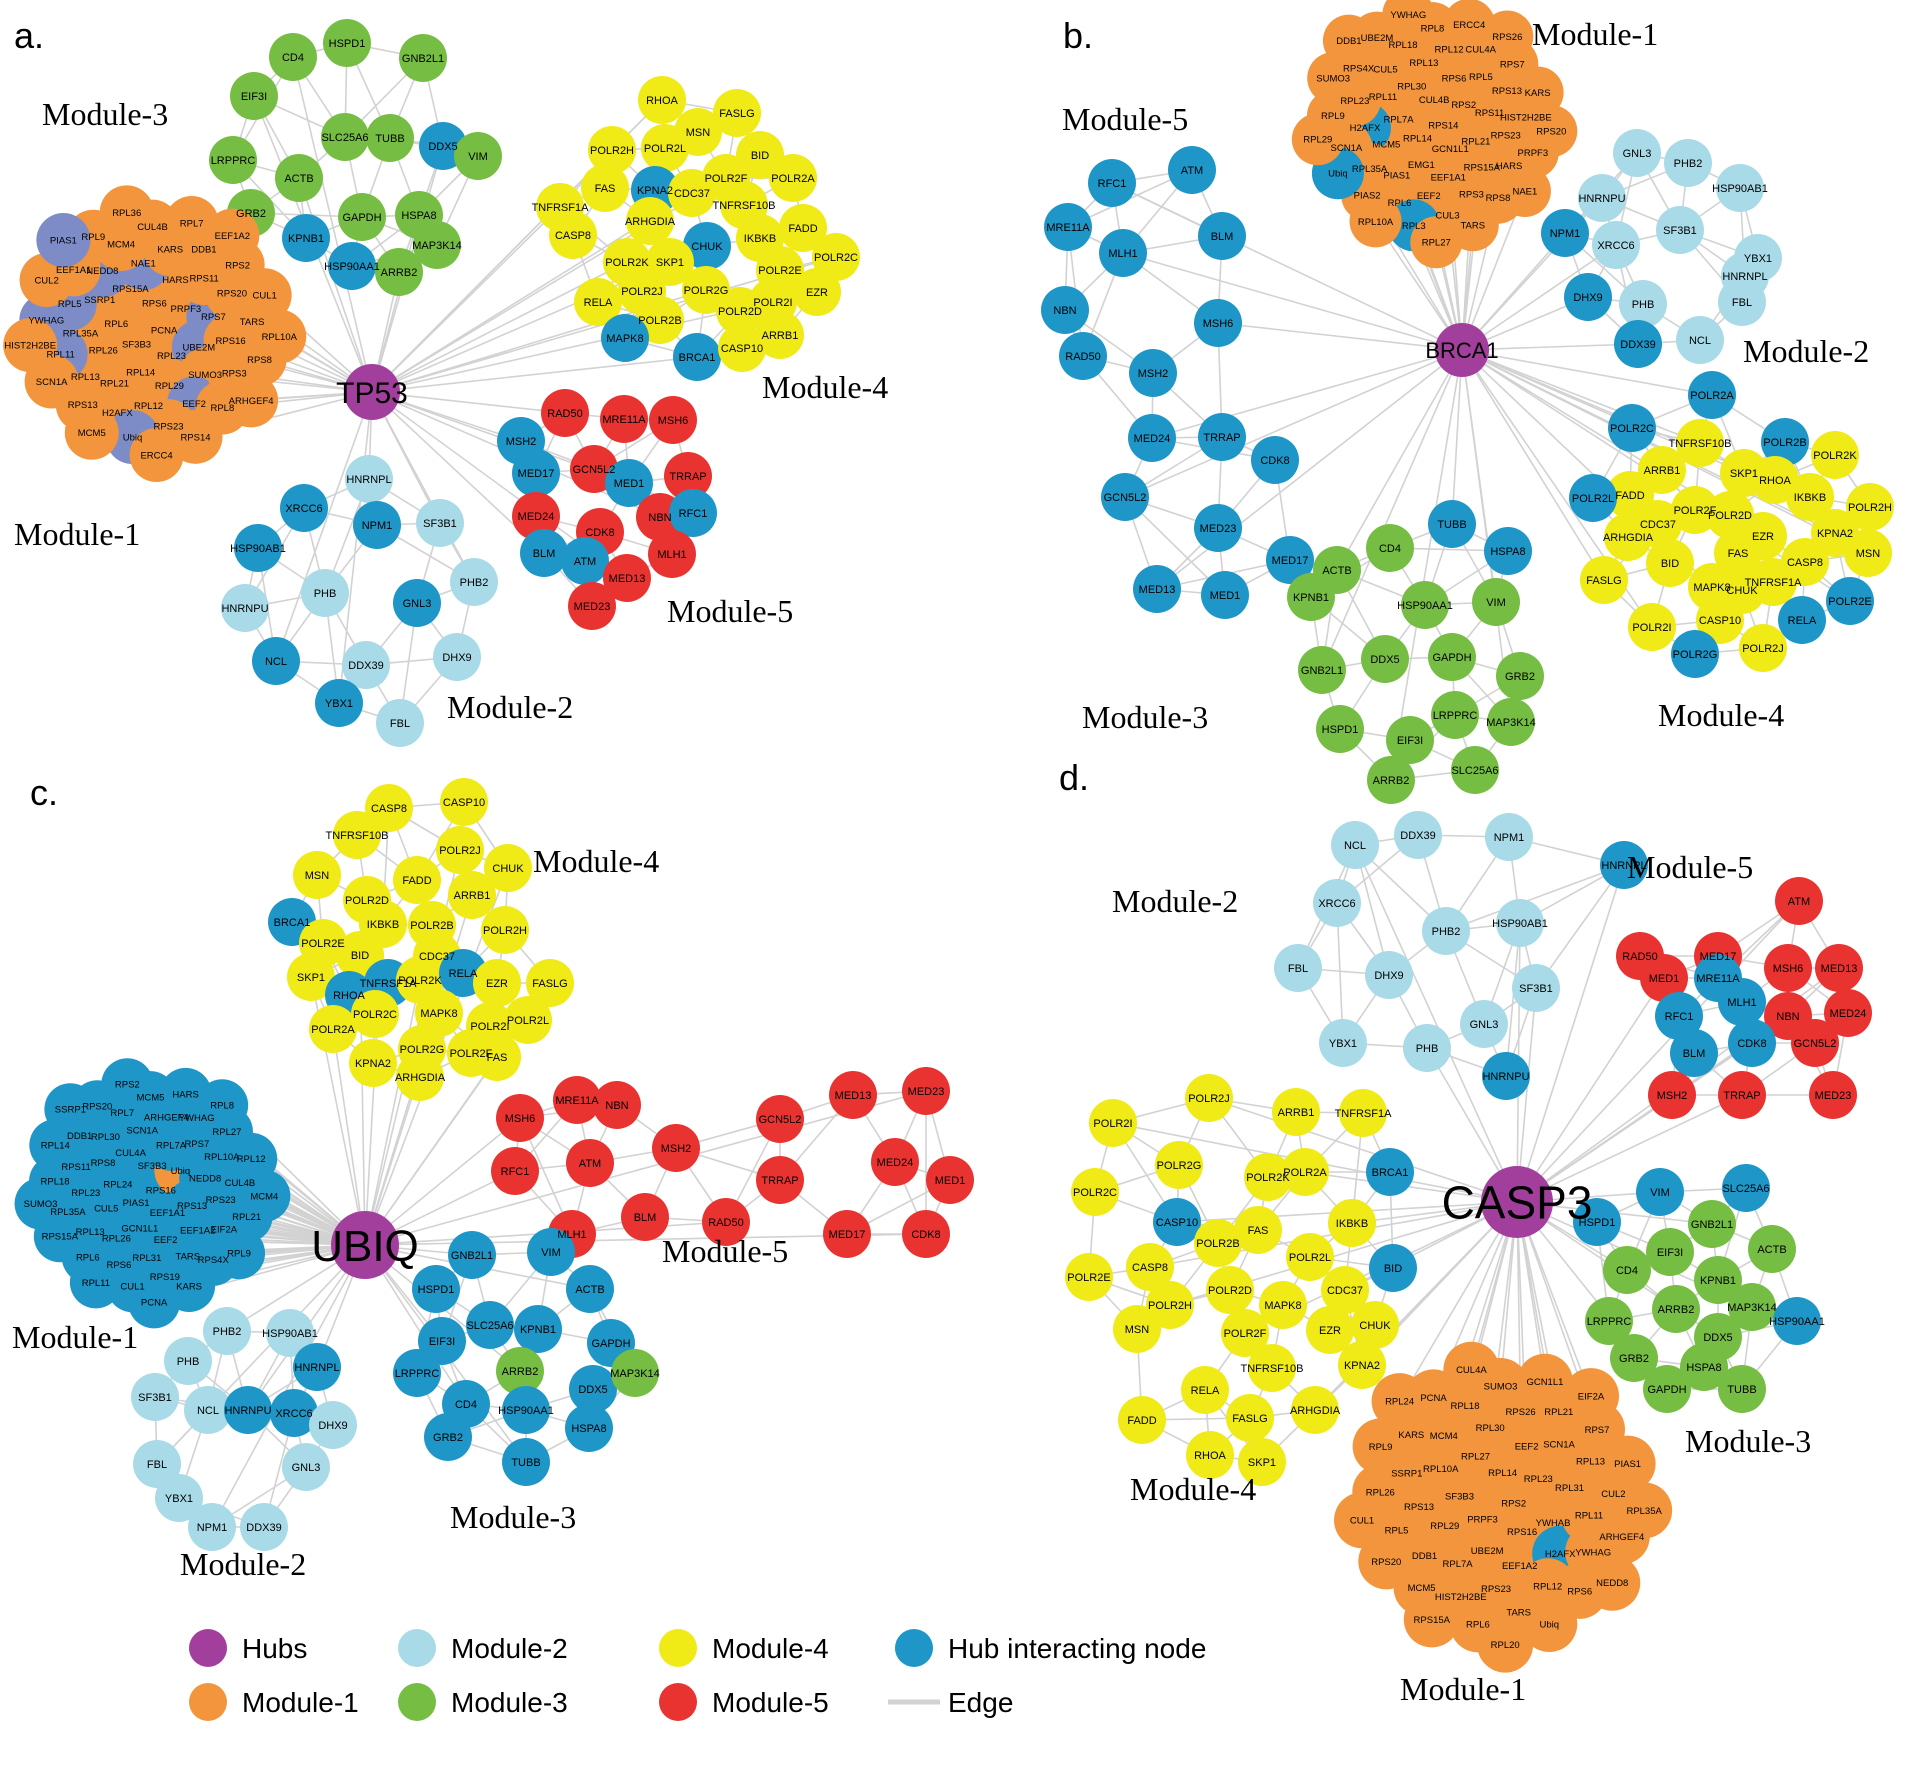 The image size is (1923, 1775). What do you see at coordinates (1436, 242) in the screenshot?
I see `node-rpl27` at bounding box center [1436, 242].